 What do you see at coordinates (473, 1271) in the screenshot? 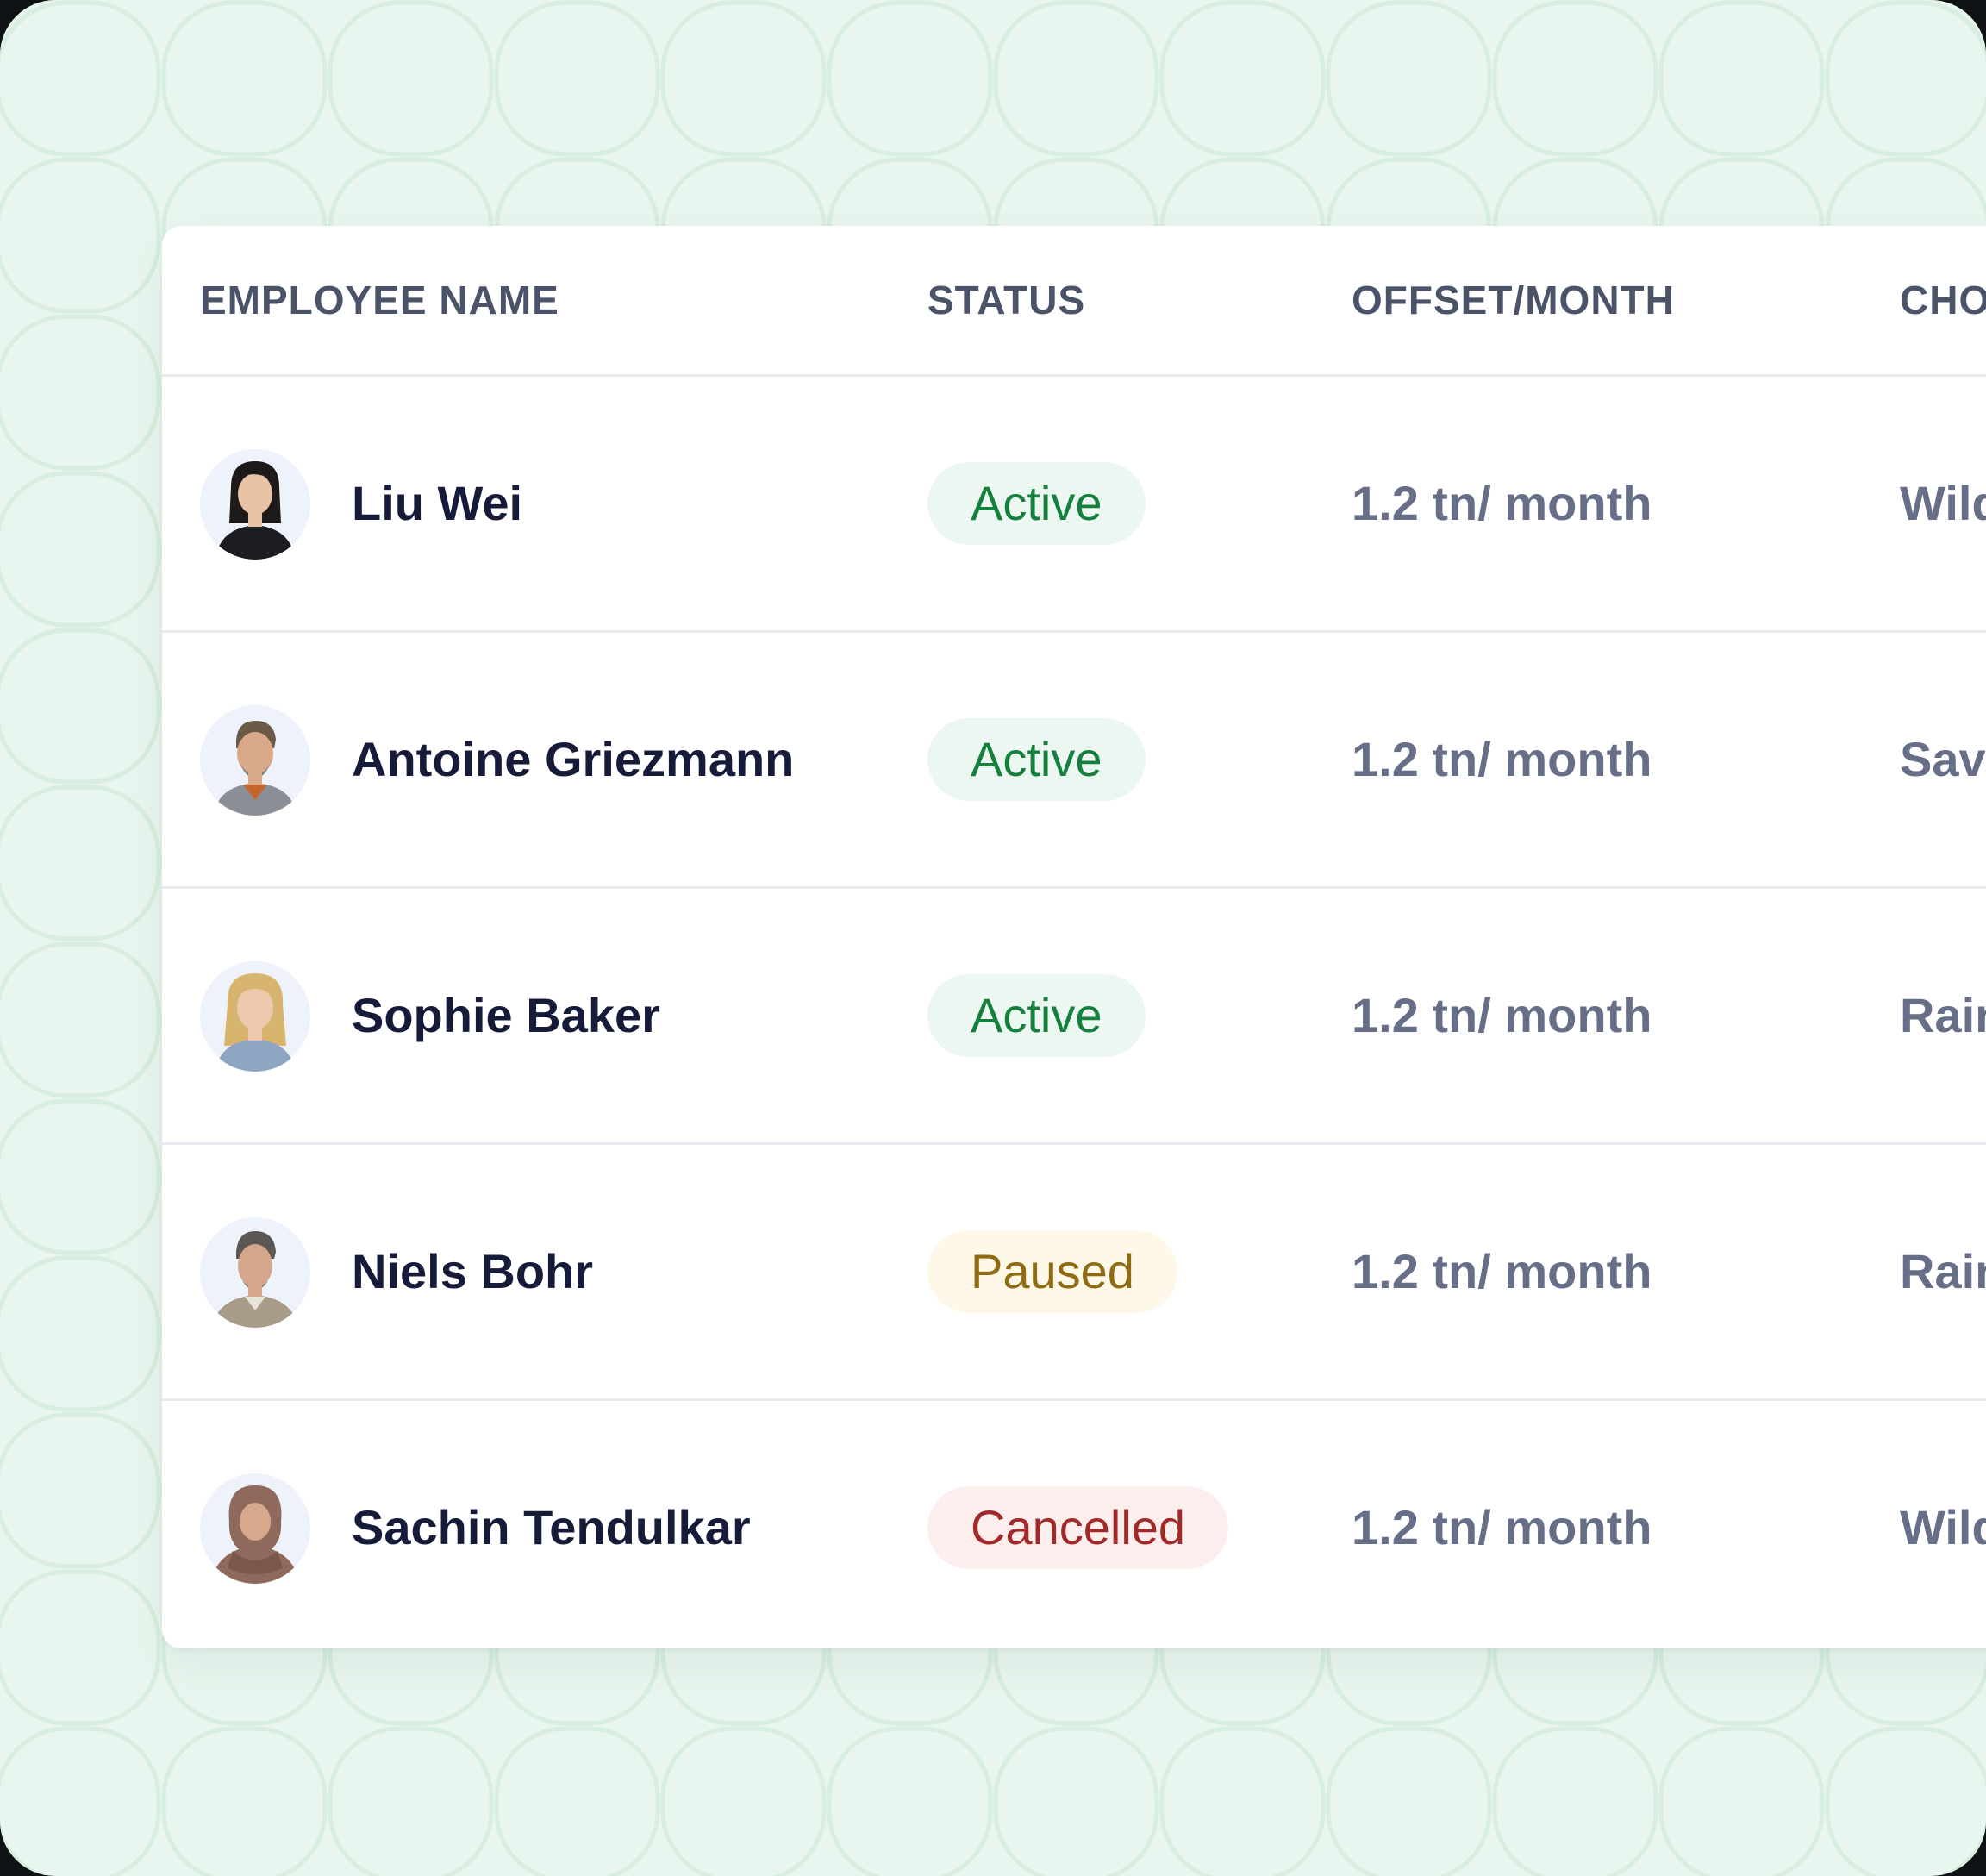
I see `employee-name: Niels Bohr` at bounding box center [473, 1271].